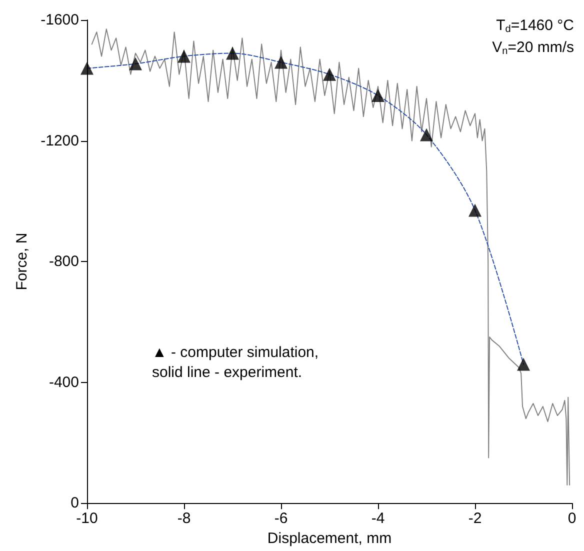 This screenshot has height=551, width=584. I want to click on y-tick-label: -400, so click(63, 382).